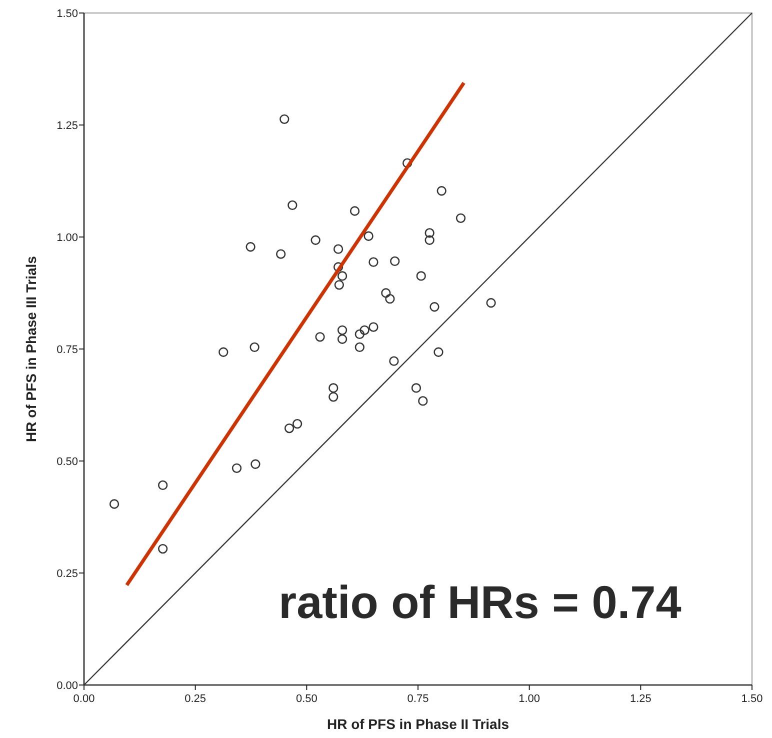 The height and width of the screenshot is (738, 772). I want to click on x-tick-label: 1.00, so click(529, 699).